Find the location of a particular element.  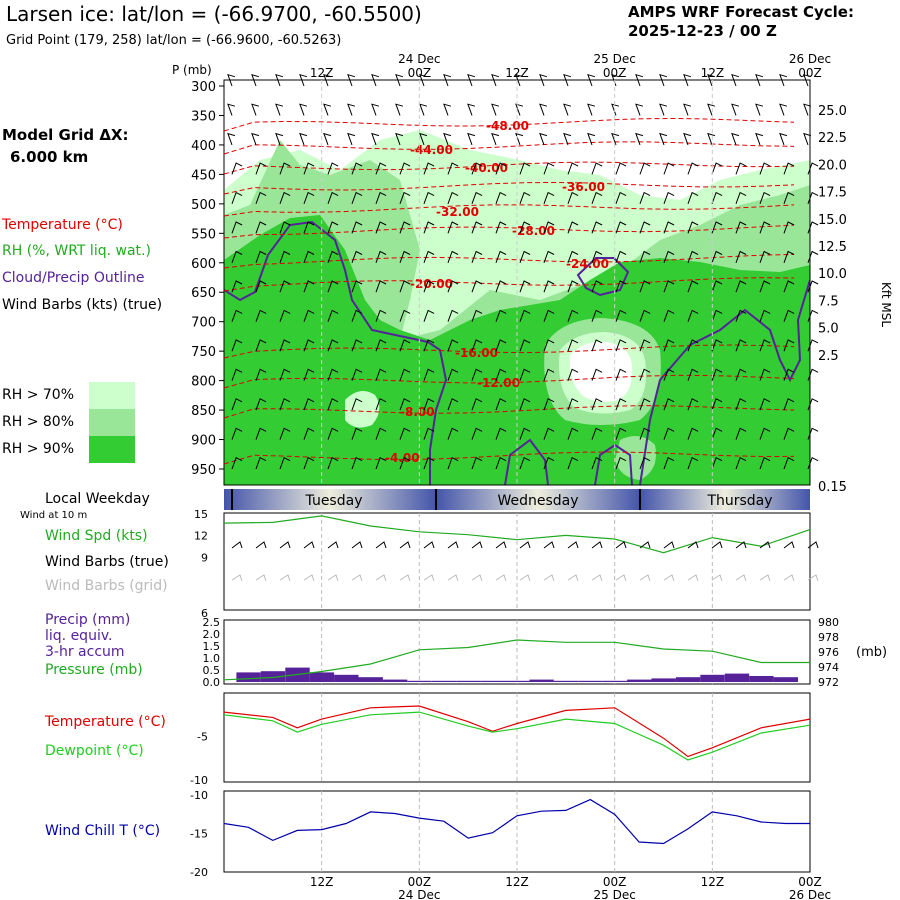

bottom-hour-label: 00Z is located at coordinates (615, 882).